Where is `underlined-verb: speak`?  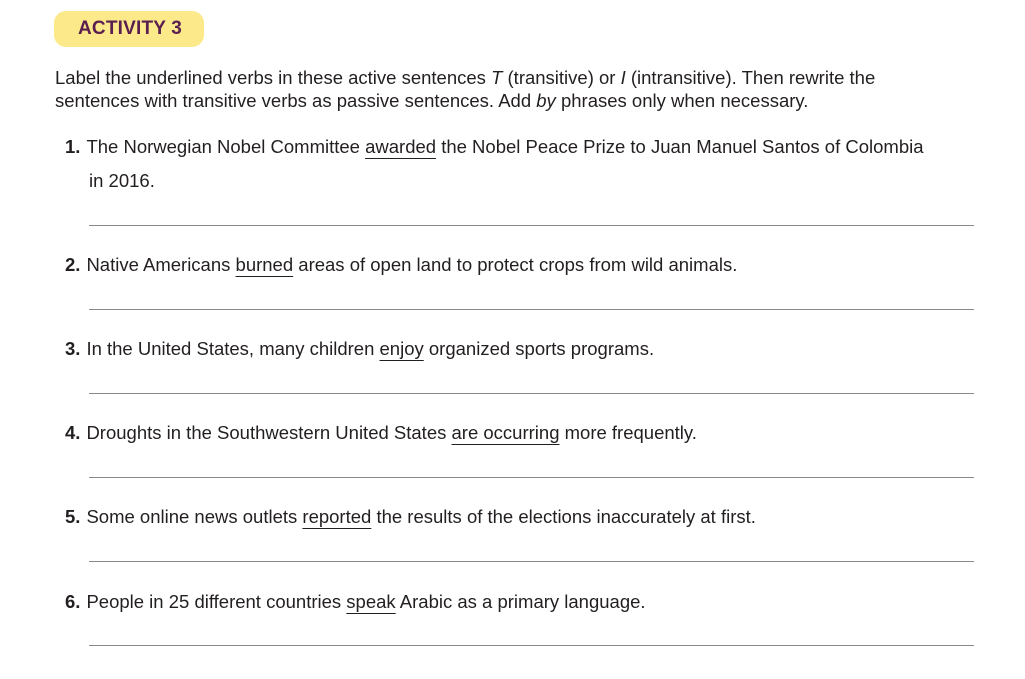 underlined-verb: speak is located at coordinates (371, 601).